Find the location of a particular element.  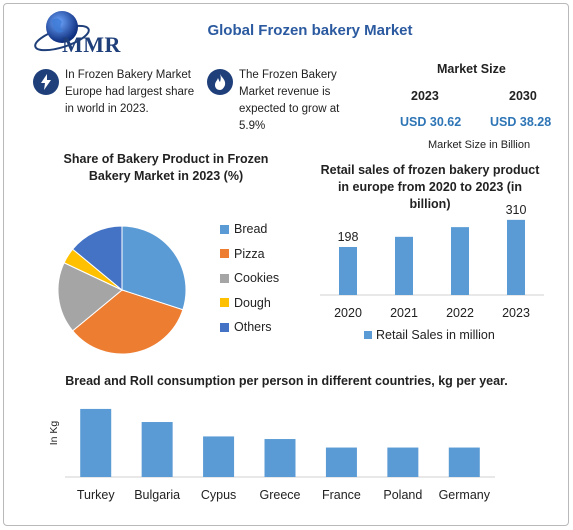

legend-item: Cookies is located at coordinates (249, 278).